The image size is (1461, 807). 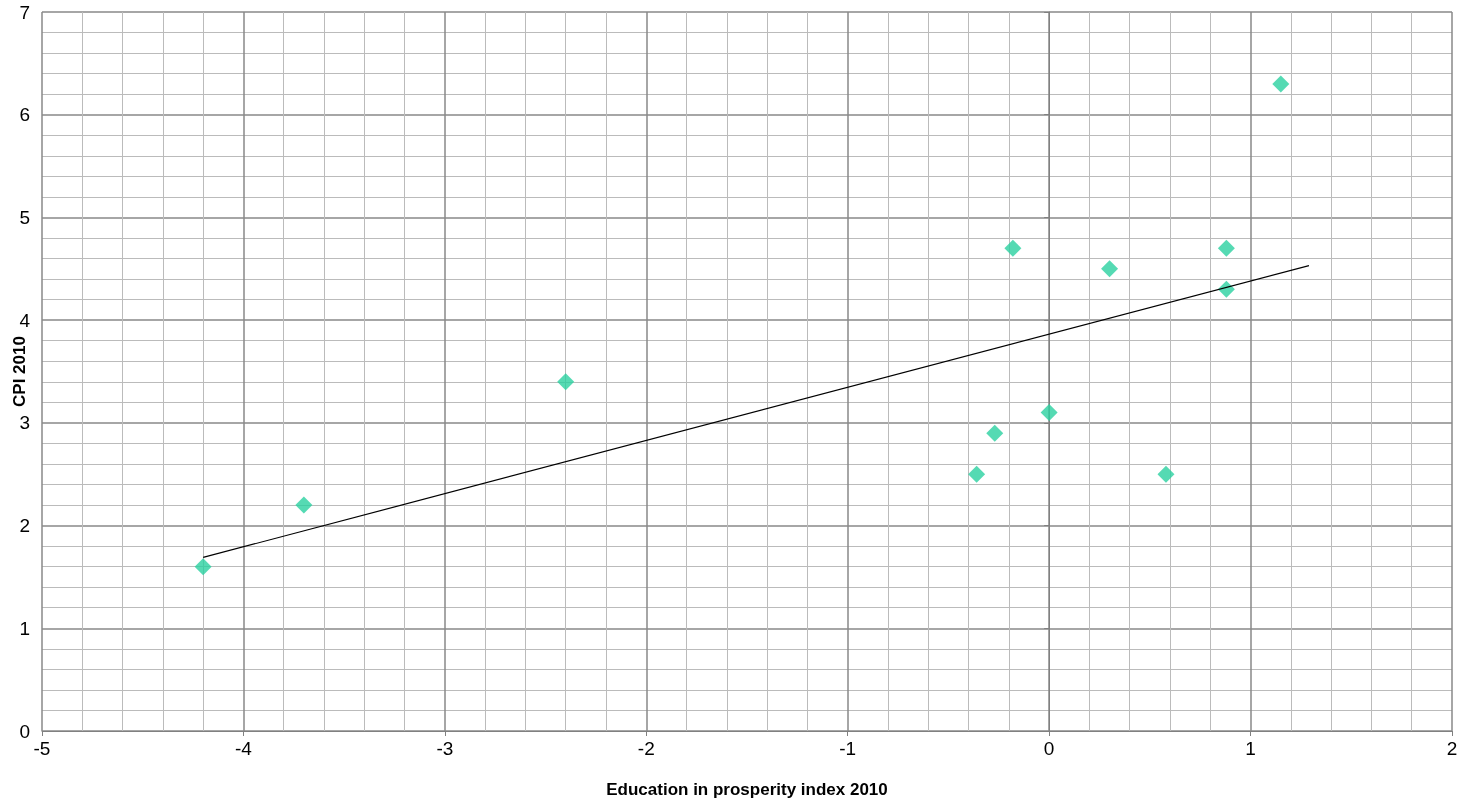 What do you see at coordinates (24, 115) in the screenshot?
I see `y-tick-label: 6` at bounding box center [24, 115].